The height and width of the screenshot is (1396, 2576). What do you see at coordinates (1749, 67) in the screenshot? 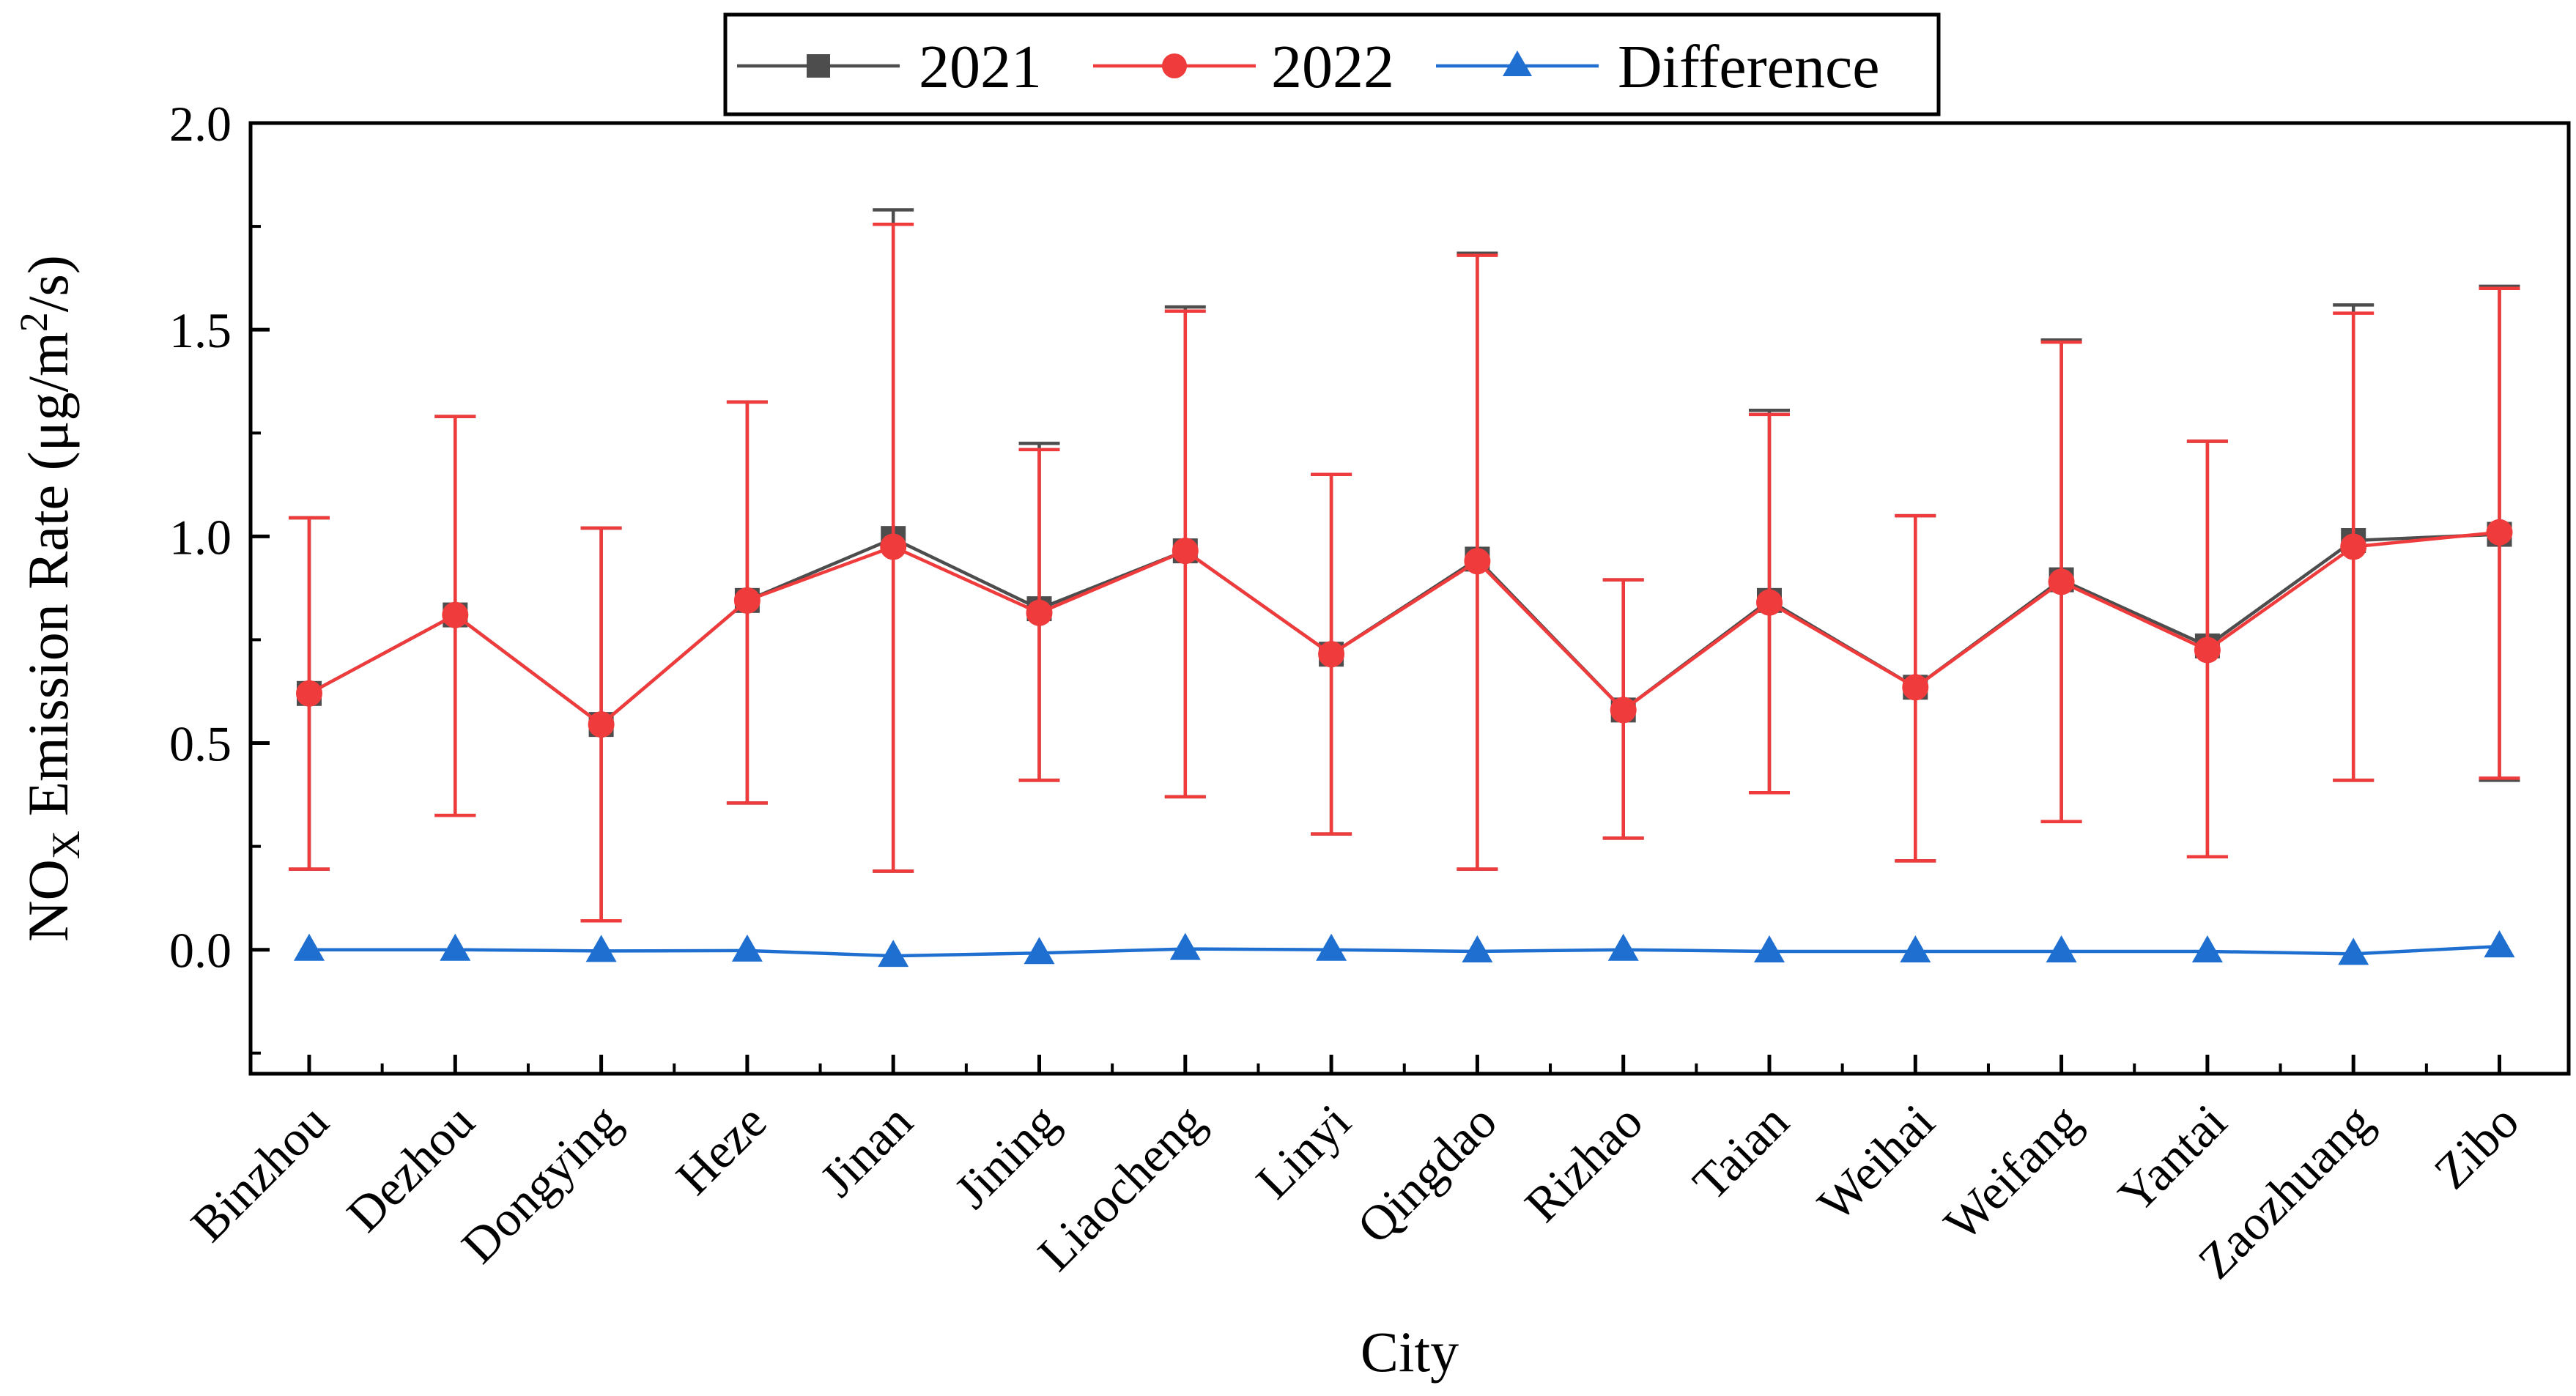
I see `legend-label: Difference` at bounding box center [1749, 67].